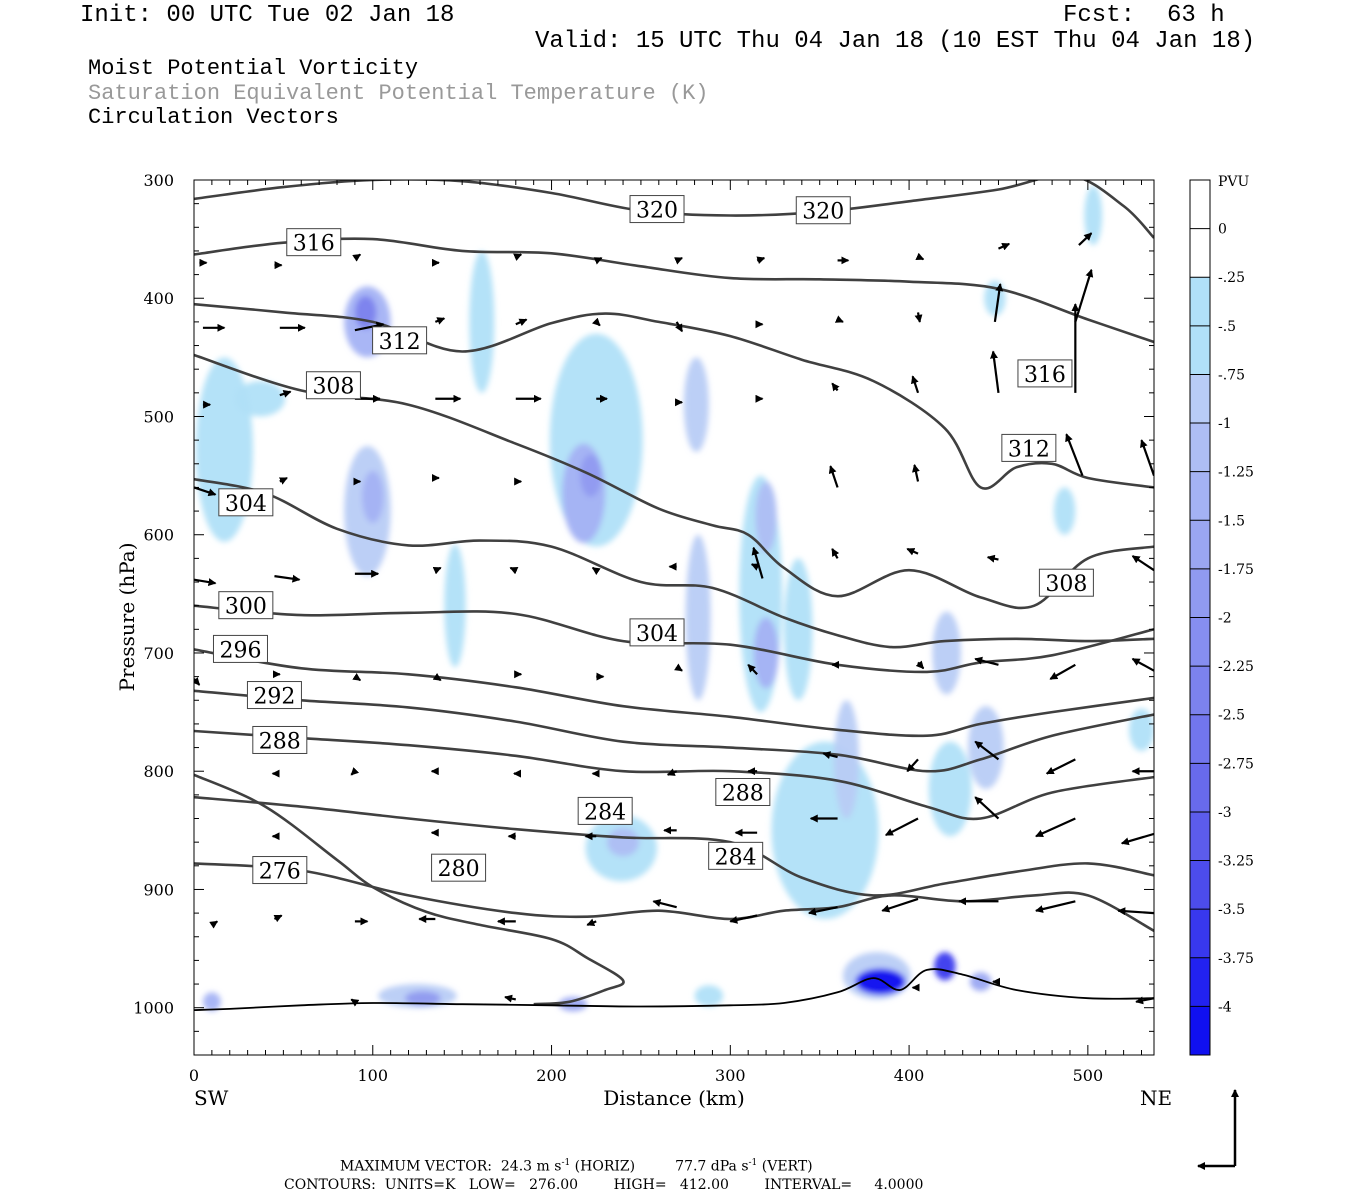  Describe the element at coordinates (240, 650) in the screenshot. I see `contour-label: 296` at that location.